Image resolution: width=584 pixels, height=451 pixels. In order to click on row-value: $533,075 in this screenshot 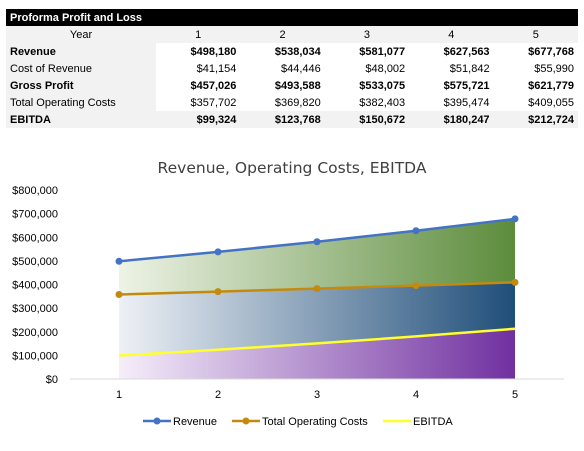, I will do `click(382, 85)`.